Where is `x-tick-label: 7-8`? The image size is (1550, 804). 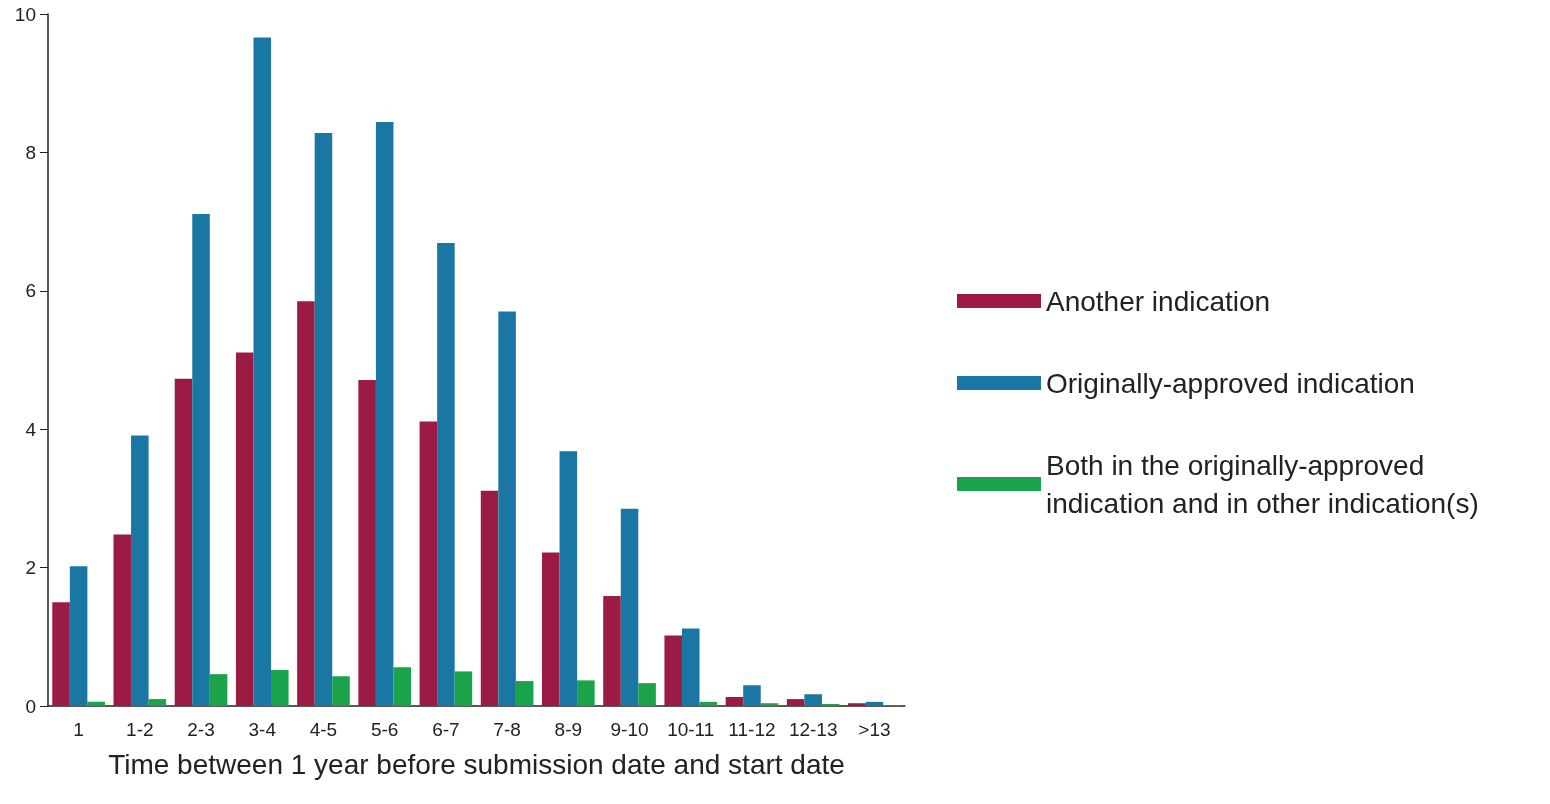
x-tick-label: 7-8 is located at coordinates (507, 729).